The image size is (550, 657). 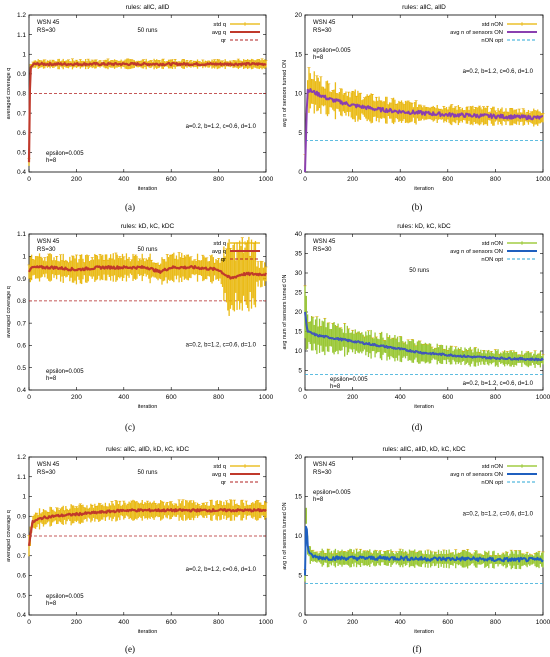 I want to click on annotation-epsilon: epsilon=0.005, so click(x=332, y=51).